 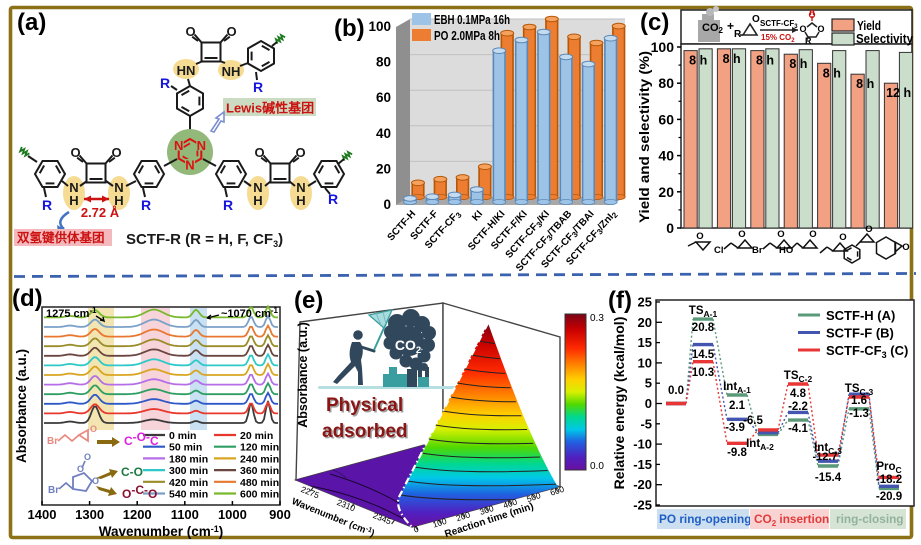 I want to click on svg-text: 15% CO2, so click(x=778, y=38).